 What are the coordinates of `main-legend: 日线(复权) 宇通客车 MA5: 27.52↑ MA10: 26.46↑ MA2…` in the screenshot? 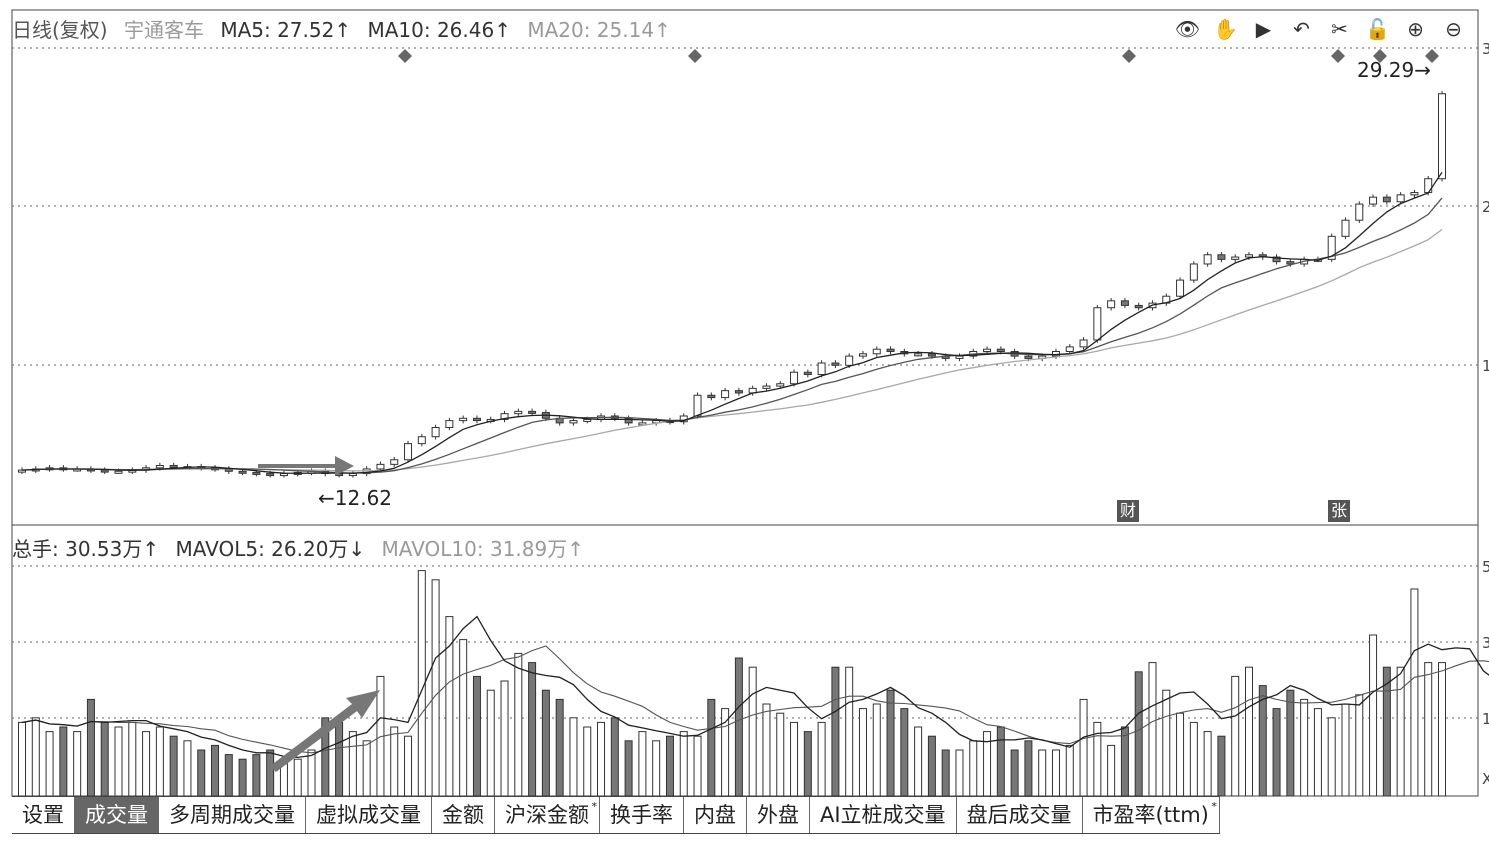 It's located at (346, 28).